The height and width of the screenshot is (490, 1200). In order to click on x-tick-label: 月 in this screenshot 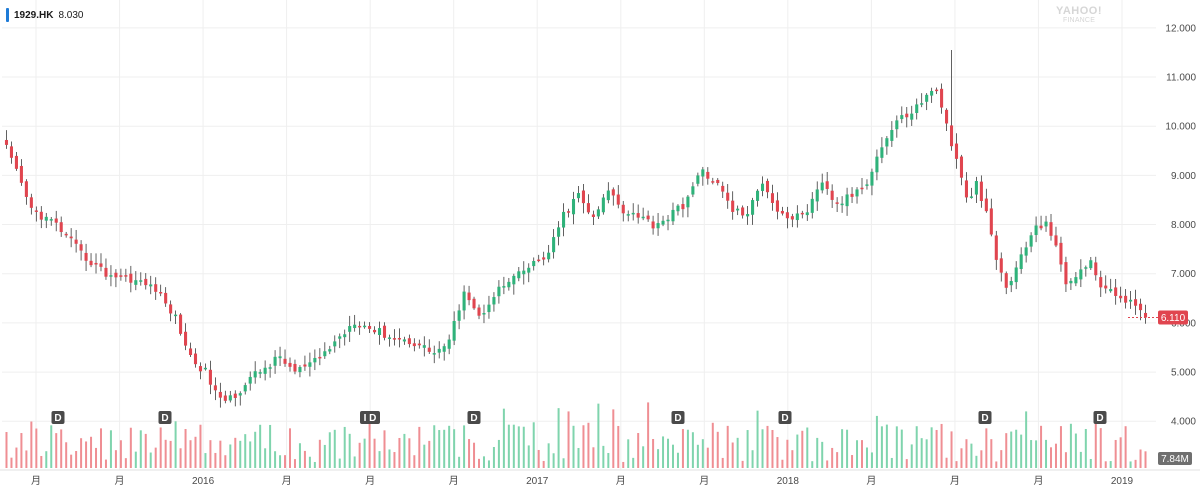, I will do `click(36, 481)`.